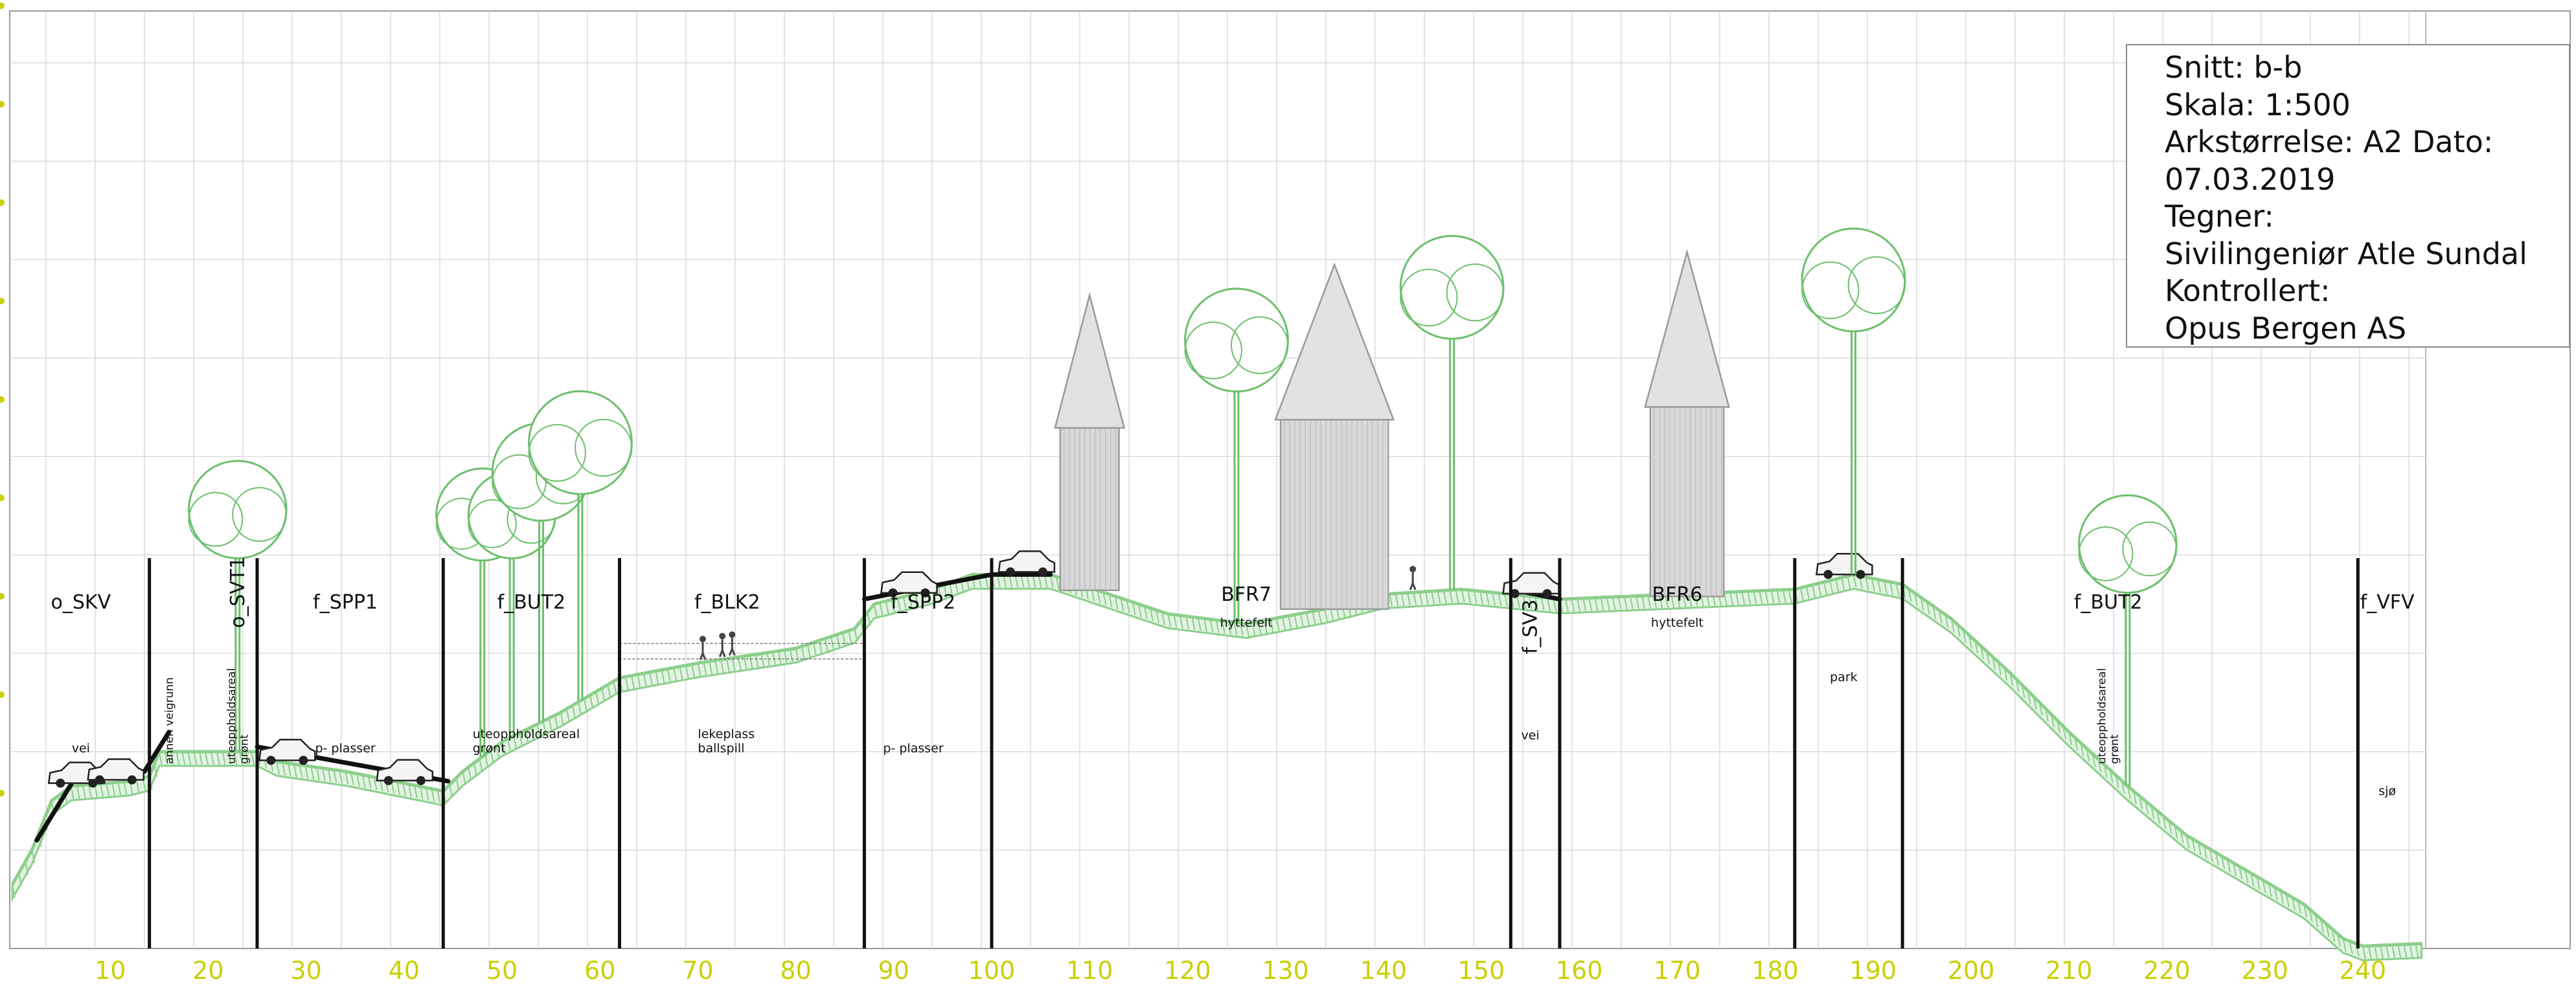 The height and width of the screenshot is (988, 2576). What do you see at coordinates (1187, 970) in the screenshot?
I see `x-tick-label: 120` at bounding box center [1187, 970].